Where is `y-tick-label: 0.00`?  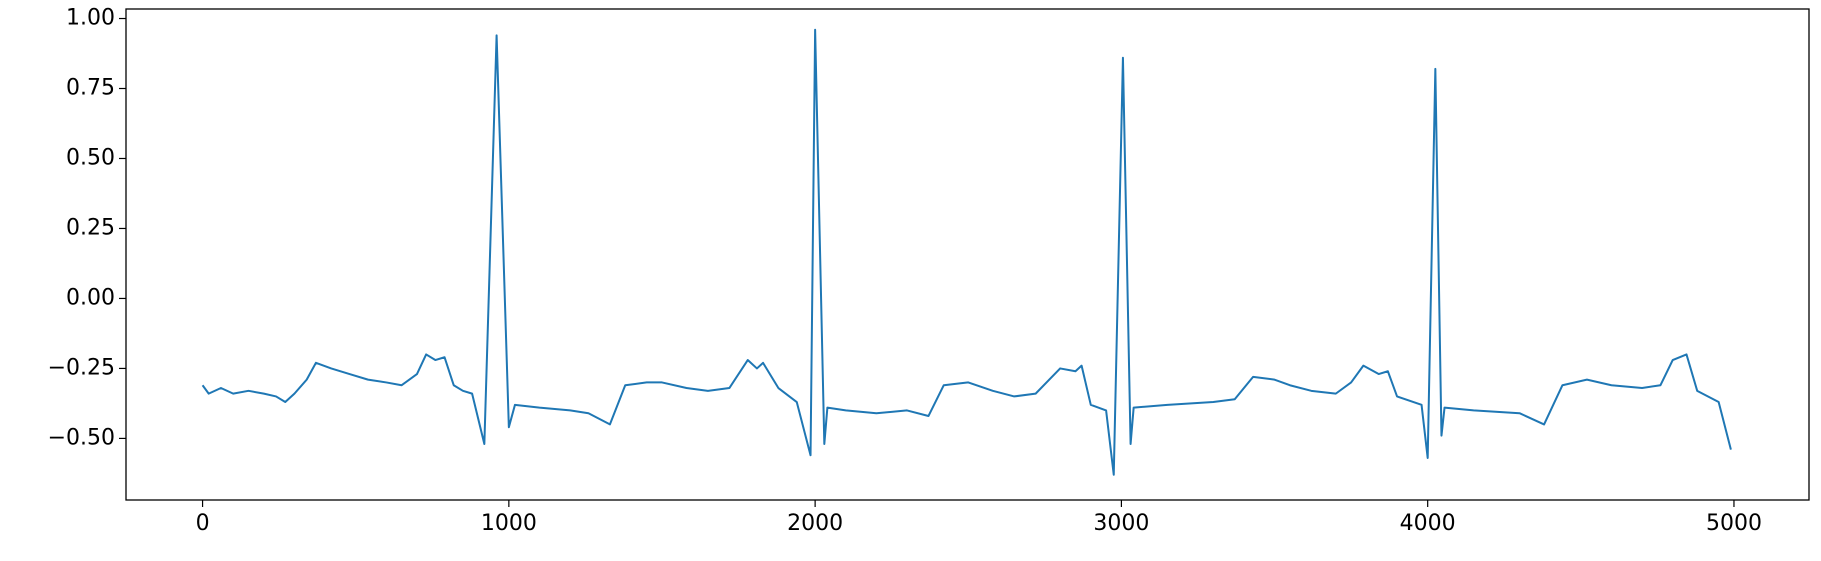
y-tick-label: 0.00 is located at coordinates (90, 297).